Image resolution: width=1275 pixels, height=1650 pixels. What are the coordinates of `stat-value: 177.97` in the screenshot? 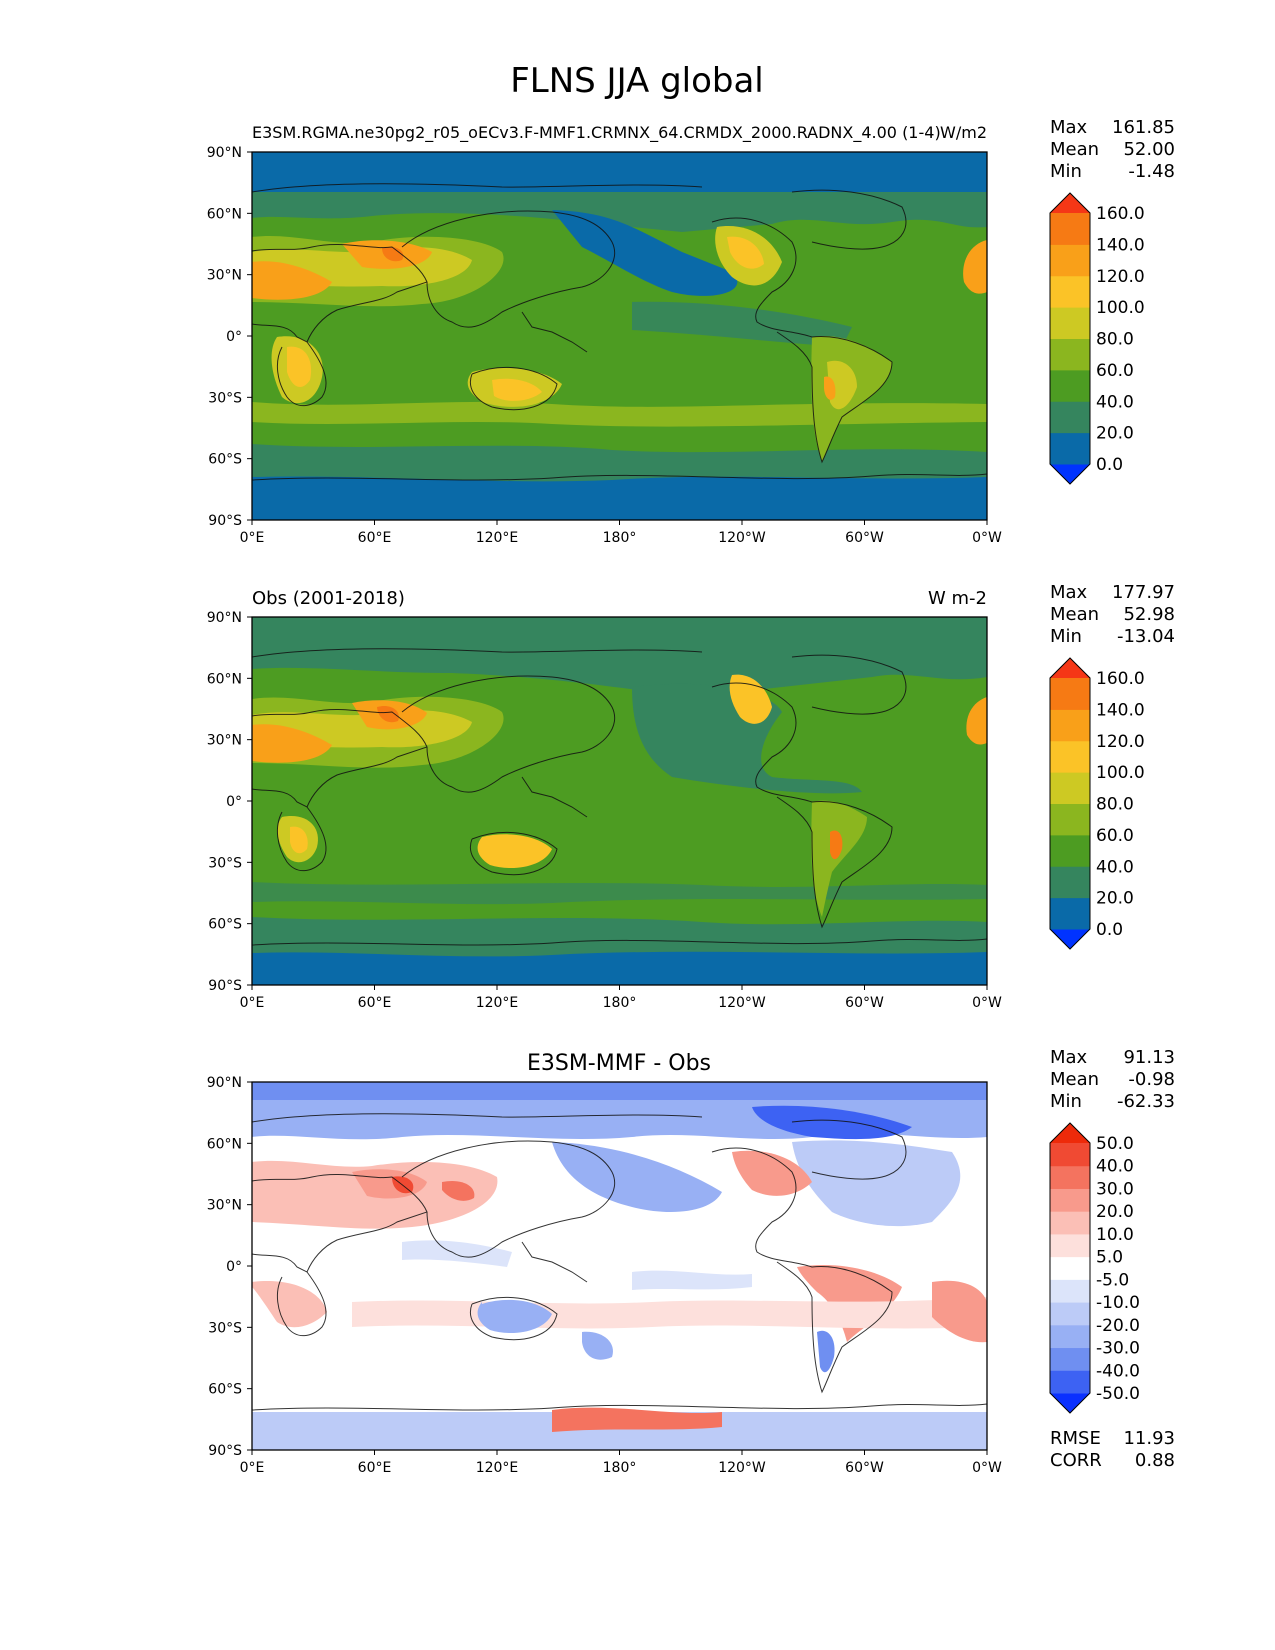 It's located at (1143, 592).